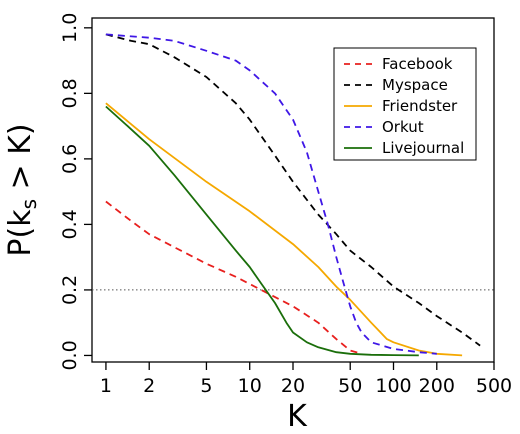 Image resolution: width=520 pixels, height=434 pixels. I want to click on y-axis-label-rest: > K), so click(20, 161).